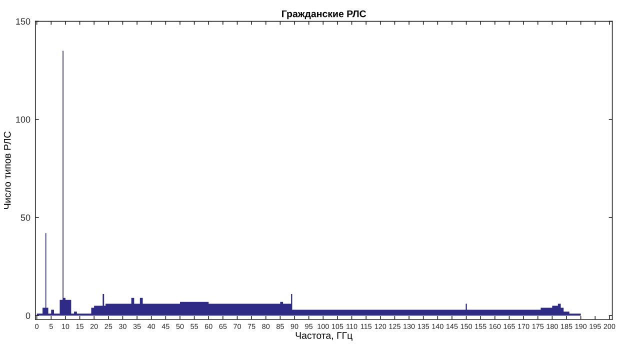  What do you see at coordinates (23, 21) in the screenshot?
I see `y-tick-label: 150` at bounding box center [23, 21].